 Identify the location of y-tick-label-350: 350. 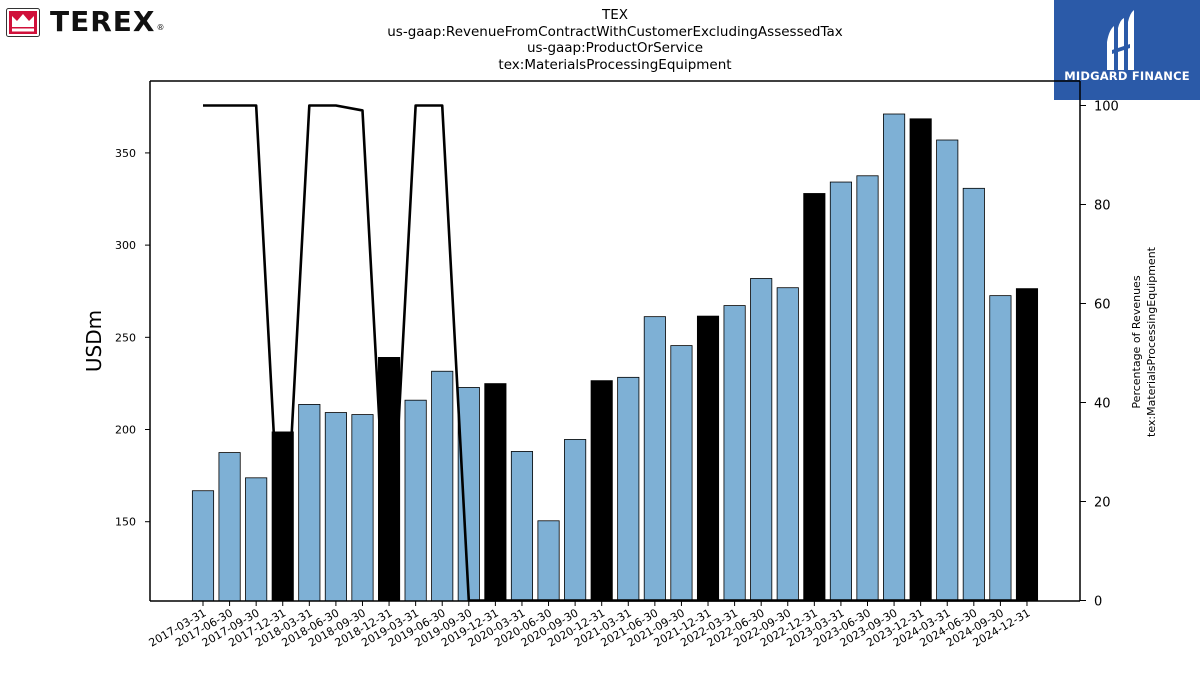
(125, 153).